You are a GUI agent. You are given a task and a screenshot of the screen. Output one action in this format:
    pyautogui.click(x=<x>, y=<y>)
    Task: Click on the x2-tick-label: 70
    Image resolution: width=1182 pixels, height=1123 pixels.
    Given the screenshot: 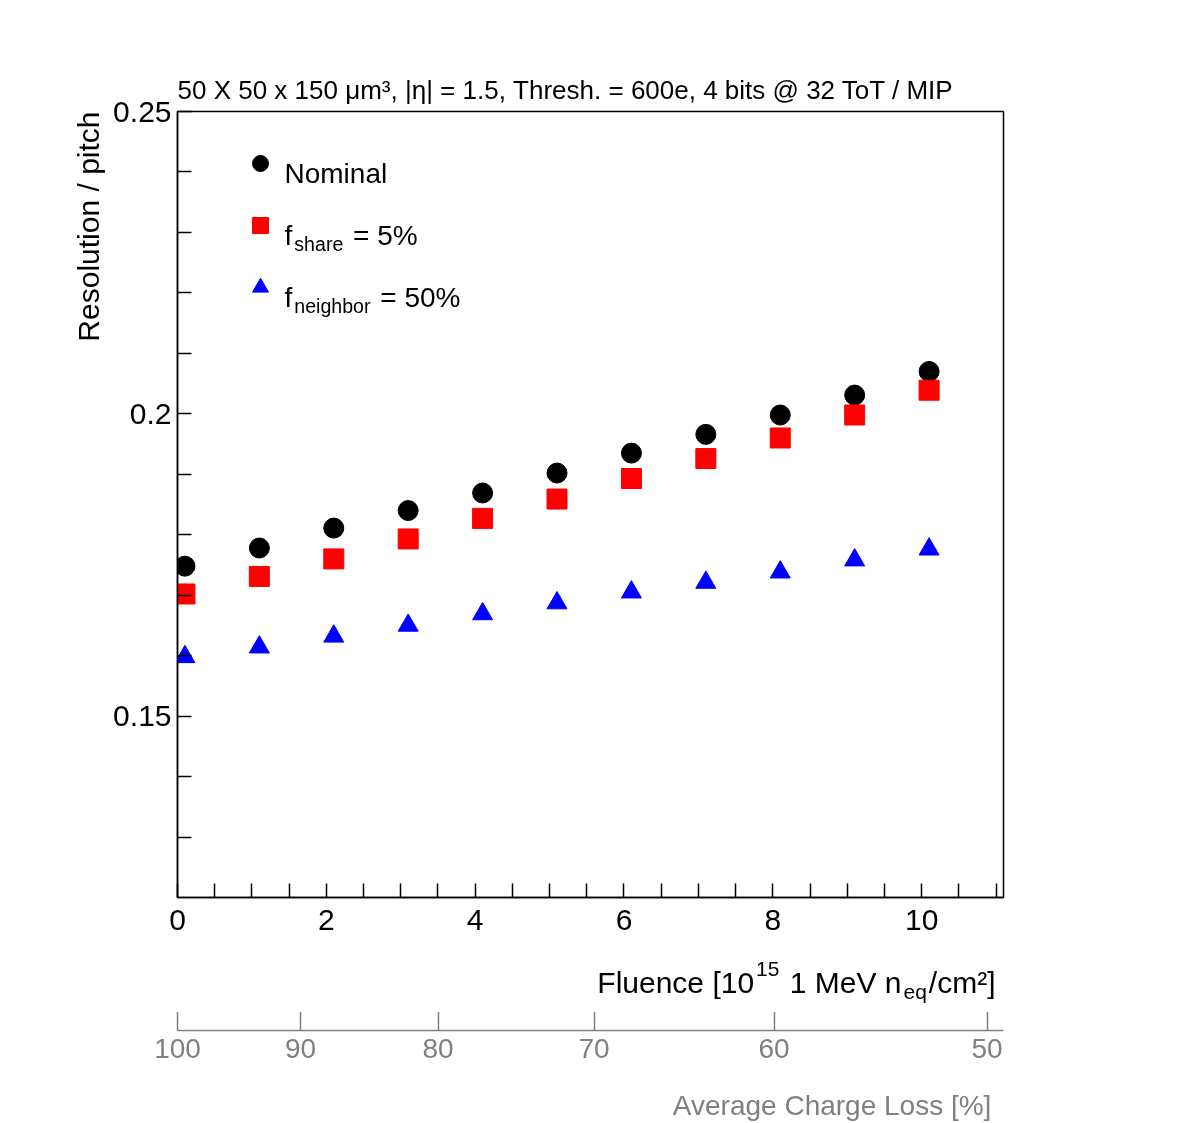 What is the action you would take?
    pyautogui.click(x=594, y=1048)
    